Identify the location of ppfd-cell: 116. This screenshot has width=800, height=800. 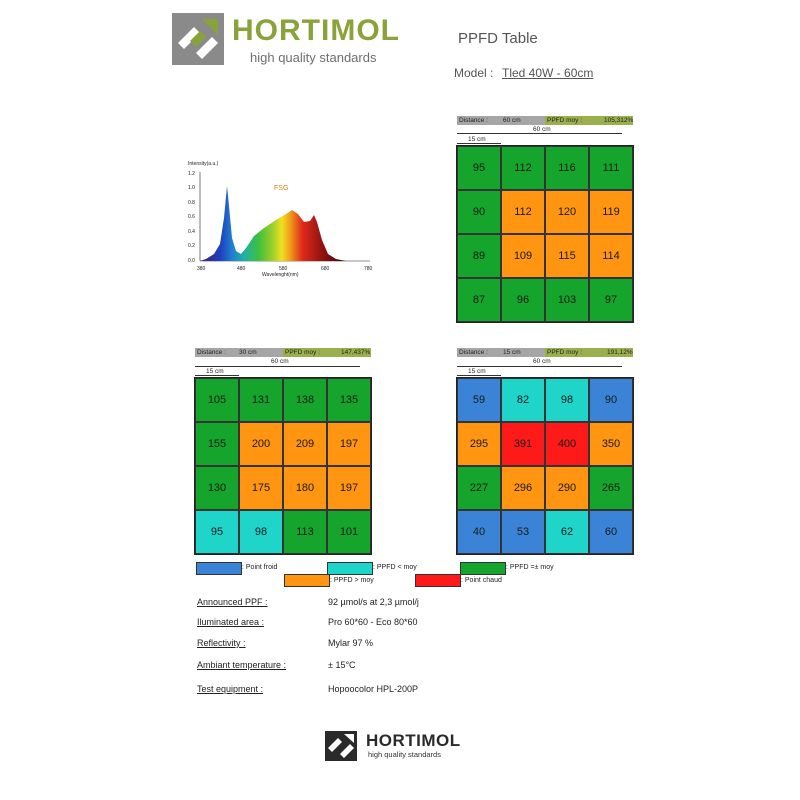
(567, 168).